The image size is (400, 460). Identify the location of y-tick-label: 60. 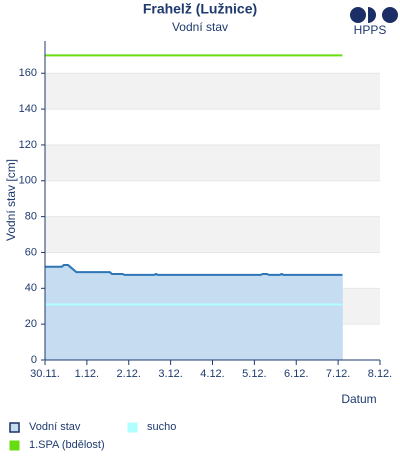
(31, 252).